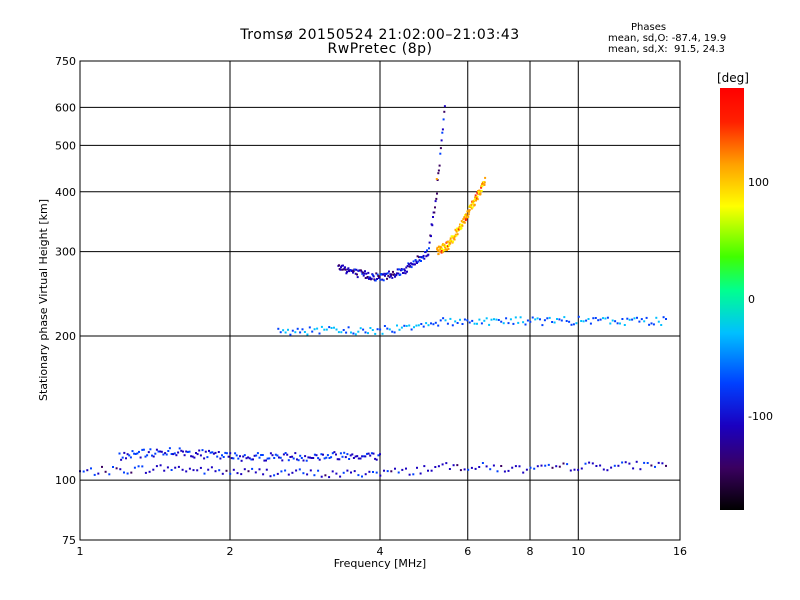 The width and height of the screenshot is (800, 600). What do you see at coordinates (751, 299) in the screenshot?
I see `colorbar-tick-label: 0` at bounding box center [751, 299].